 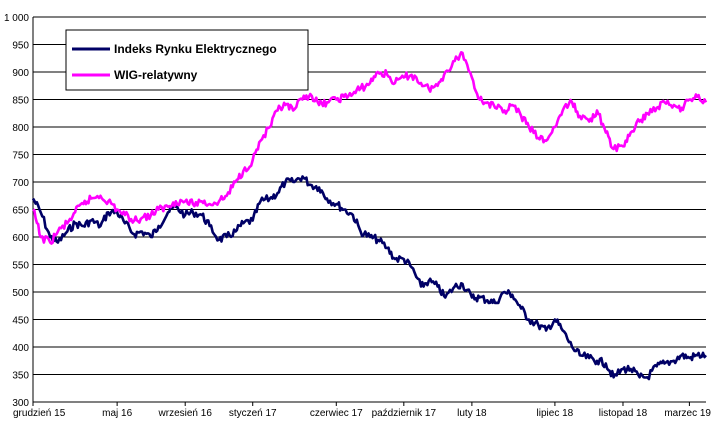 What do you see at coordinates (20, 376) in the screenshot?
I see `y-tick-label: 350` at bounding box center [20, 376].